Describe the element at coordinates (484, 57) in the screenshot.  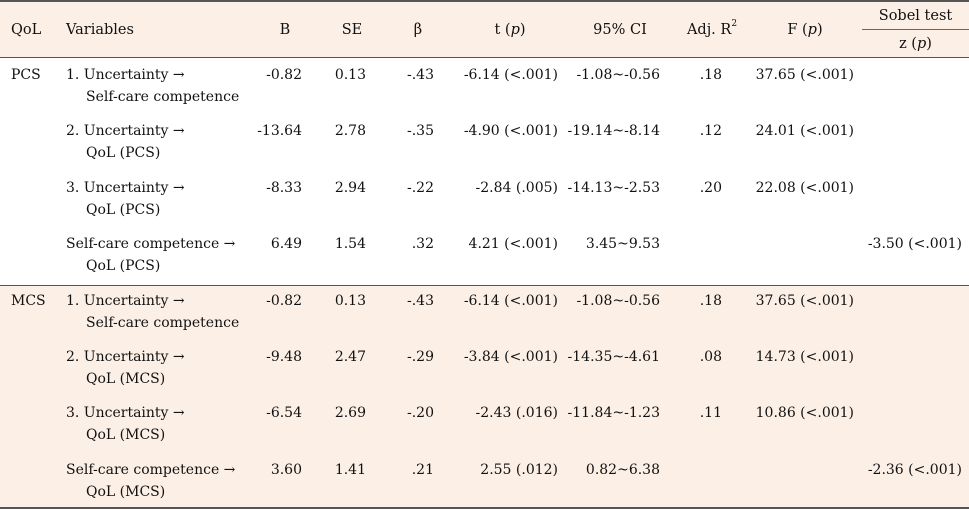
I see `header-rule` at that location.